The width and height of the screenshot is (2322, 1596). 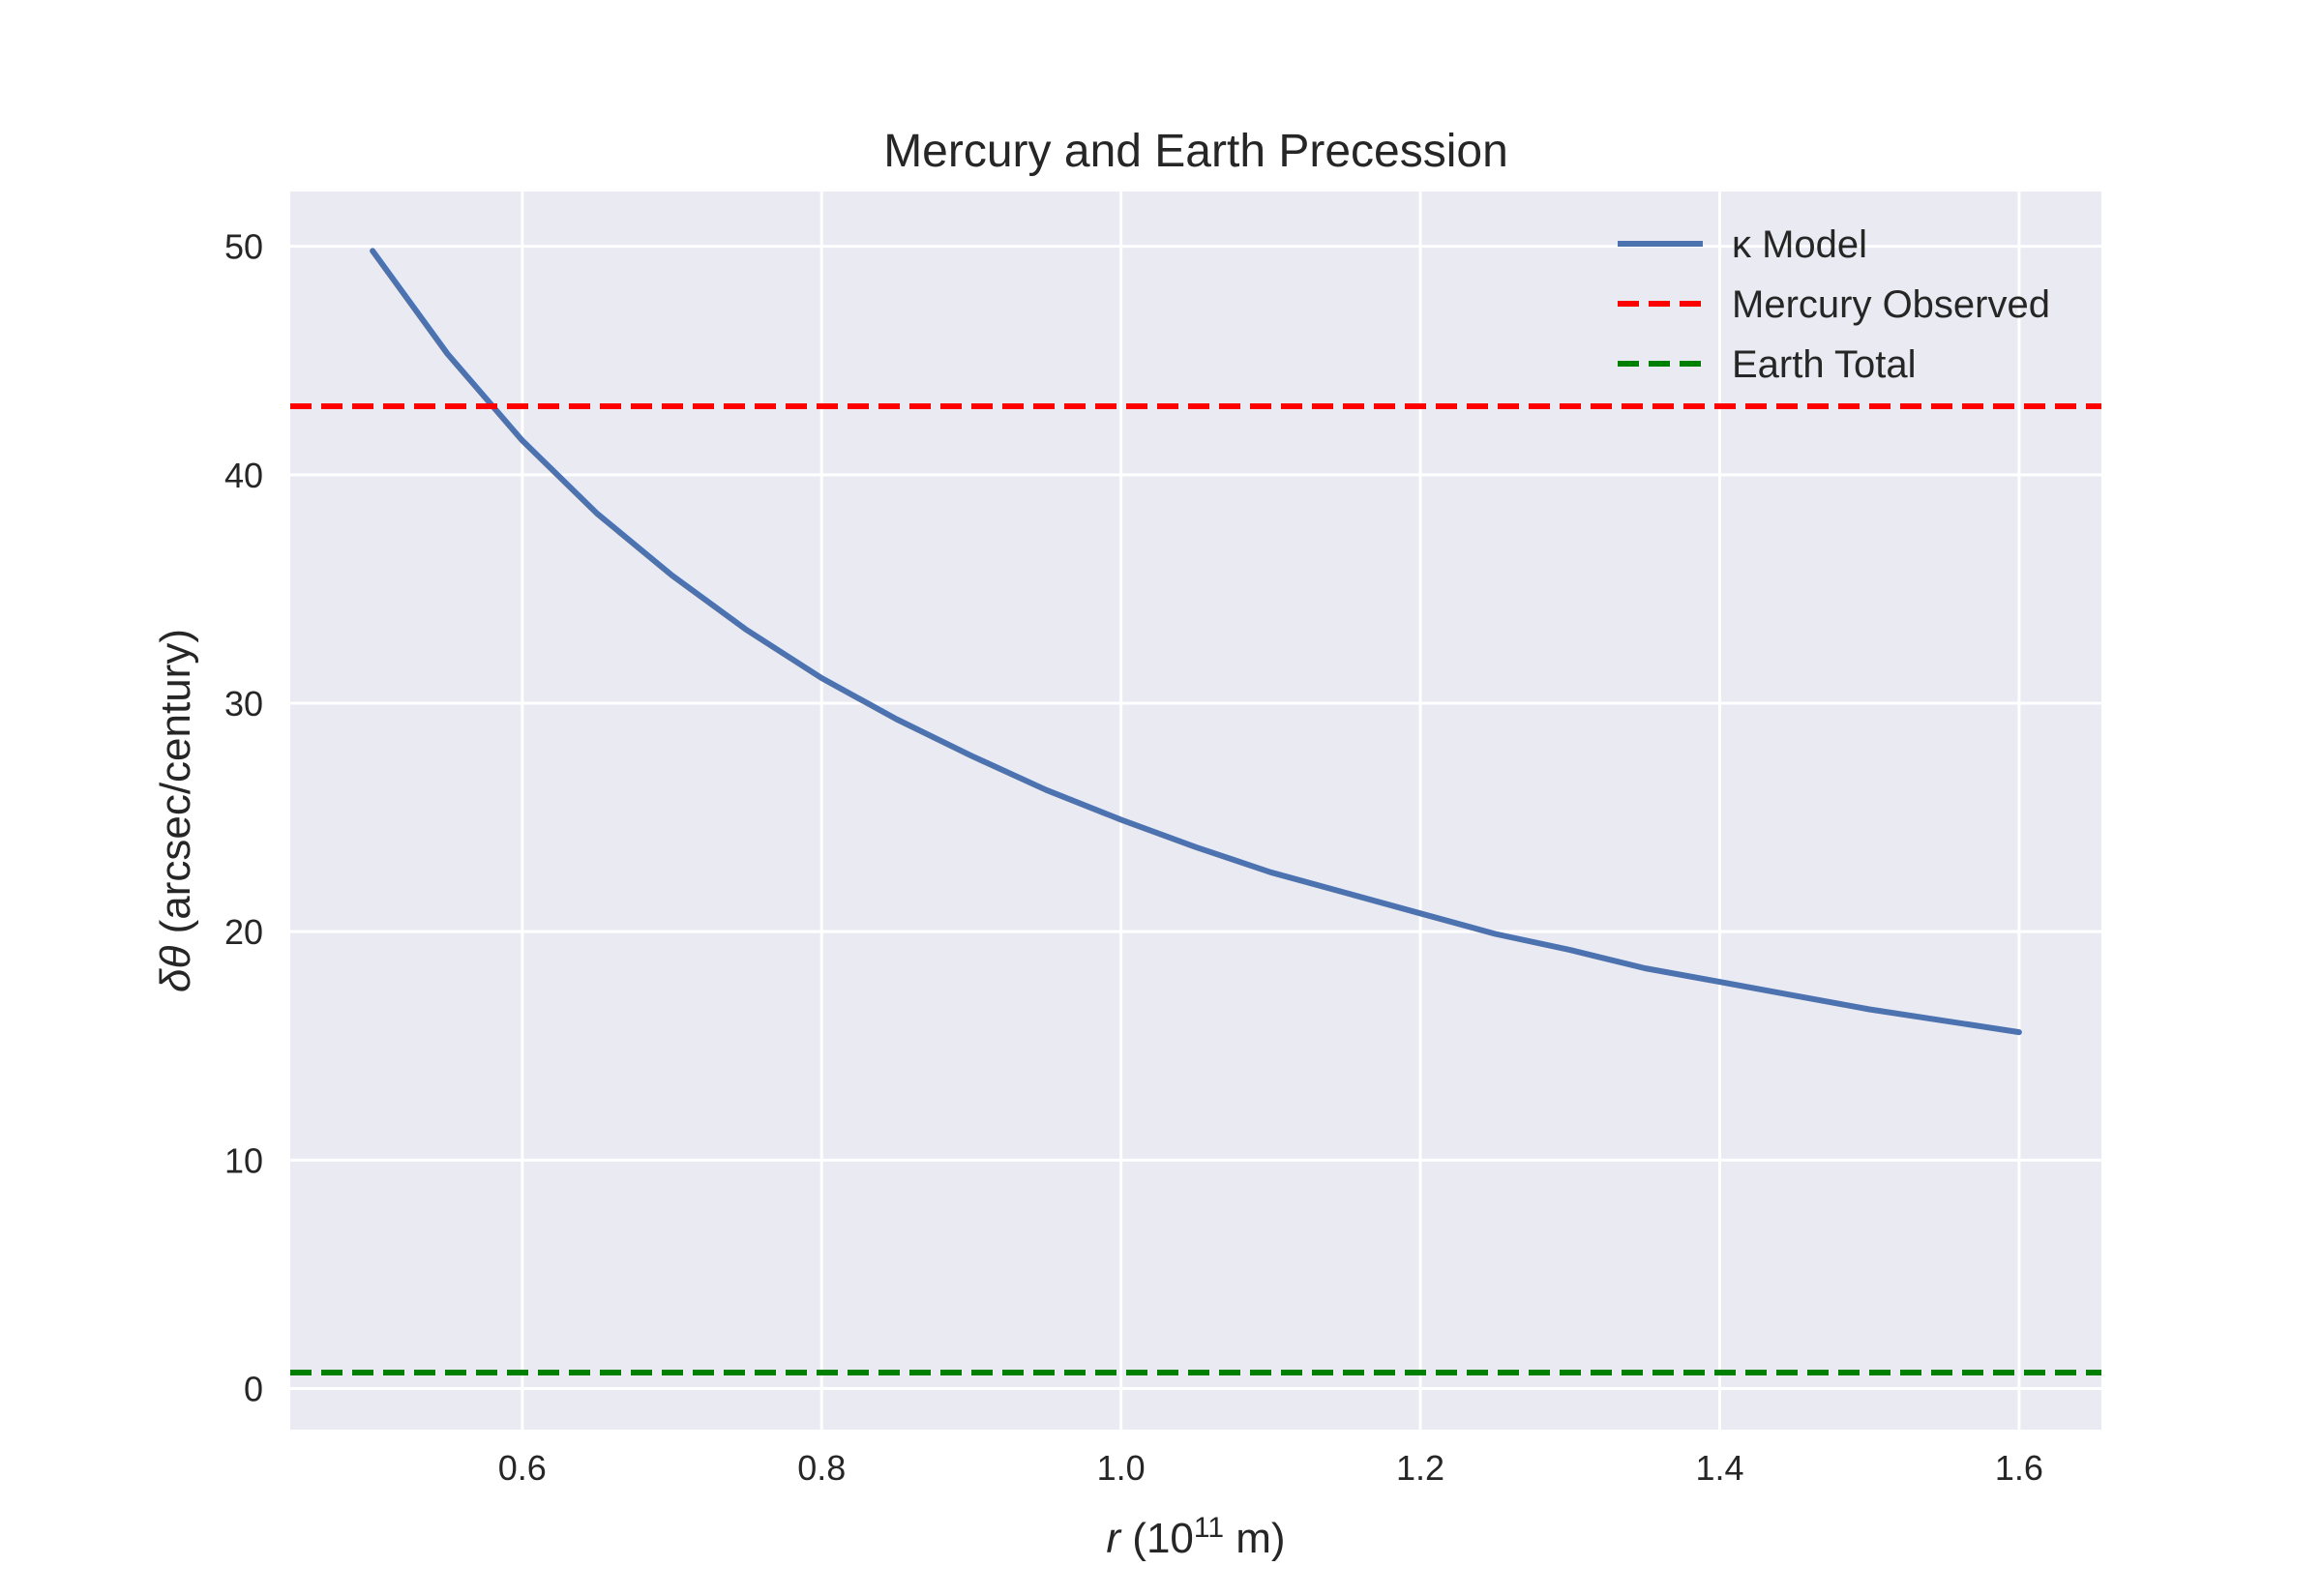 What do you see at coordinates (243, 818) in the screenshot?
I see `y-tick-labels: 0 10 20 30 40 50` at bounding box center [243, 818].